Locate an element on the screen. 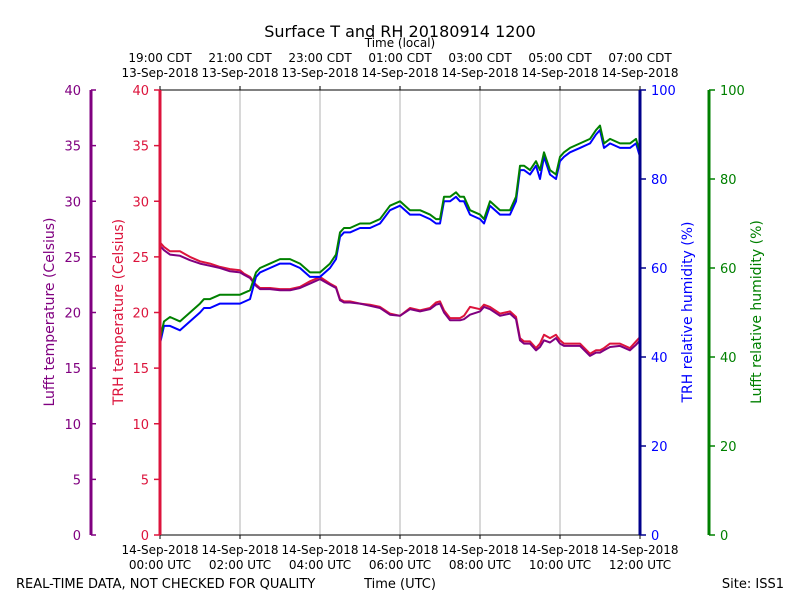 This screenshot has height=600, width=800. trh-rh-tick-label: 20 is located at coordinates (659, 447).